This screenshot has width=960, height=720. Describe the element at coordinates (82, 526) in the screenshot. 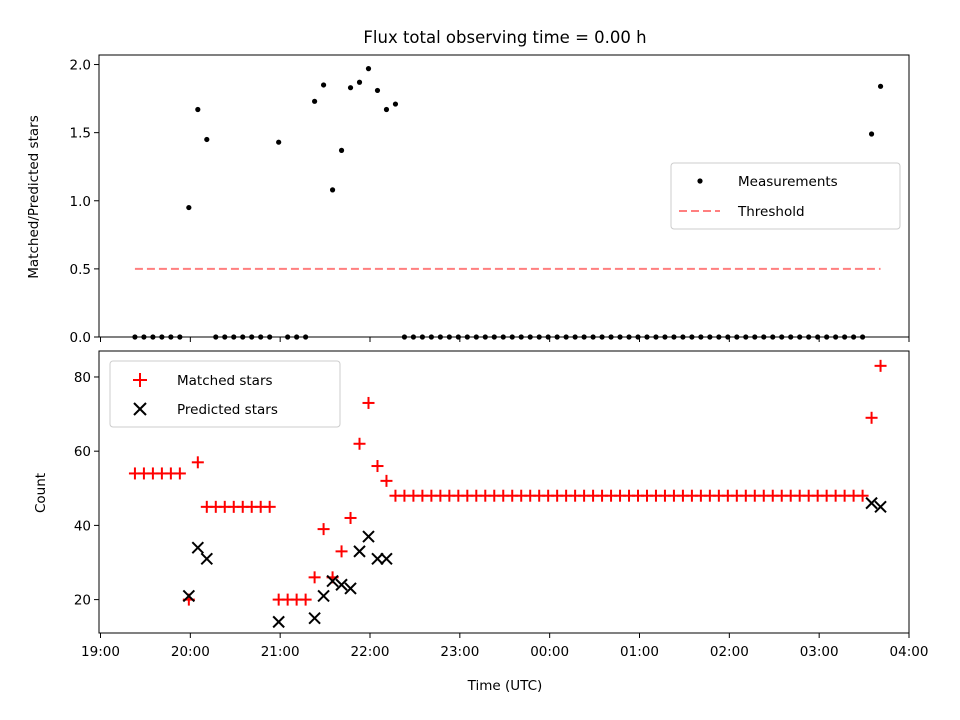

I see `bottom-ytick-label-1: 40` at that location.